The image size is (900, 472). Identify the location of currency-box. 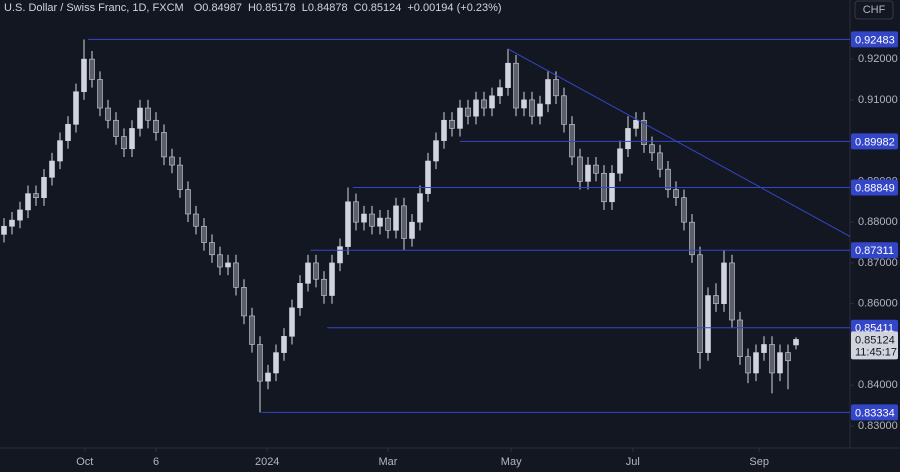
(874, 10).